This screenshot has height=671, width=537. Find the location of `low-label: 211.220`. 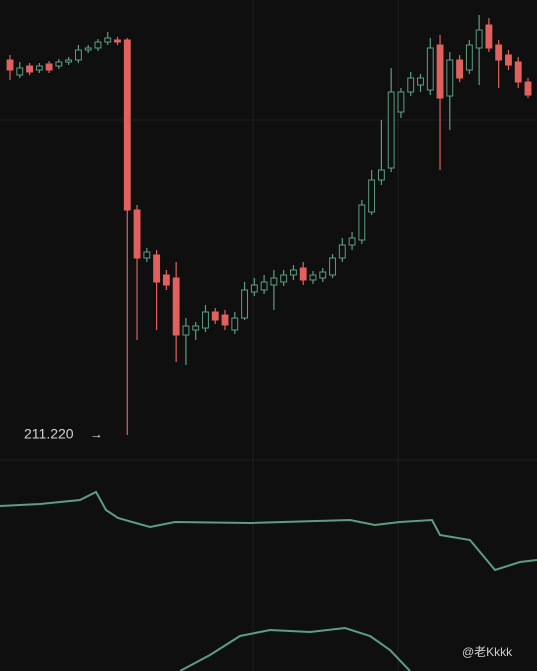

low-label: 211.220 is located at coordinates (49, 434).